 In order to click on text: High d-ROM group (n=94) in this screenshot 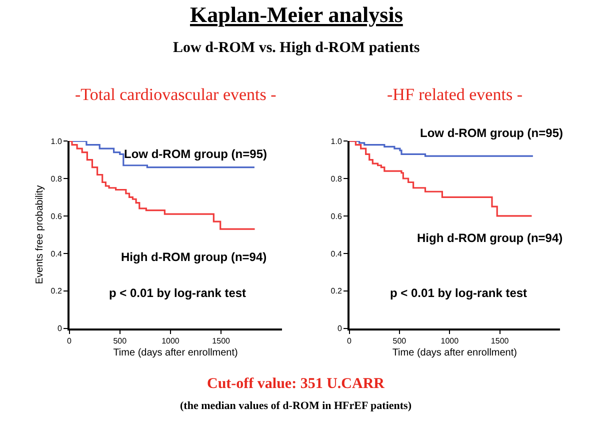, I will do `click(194, 257)`.